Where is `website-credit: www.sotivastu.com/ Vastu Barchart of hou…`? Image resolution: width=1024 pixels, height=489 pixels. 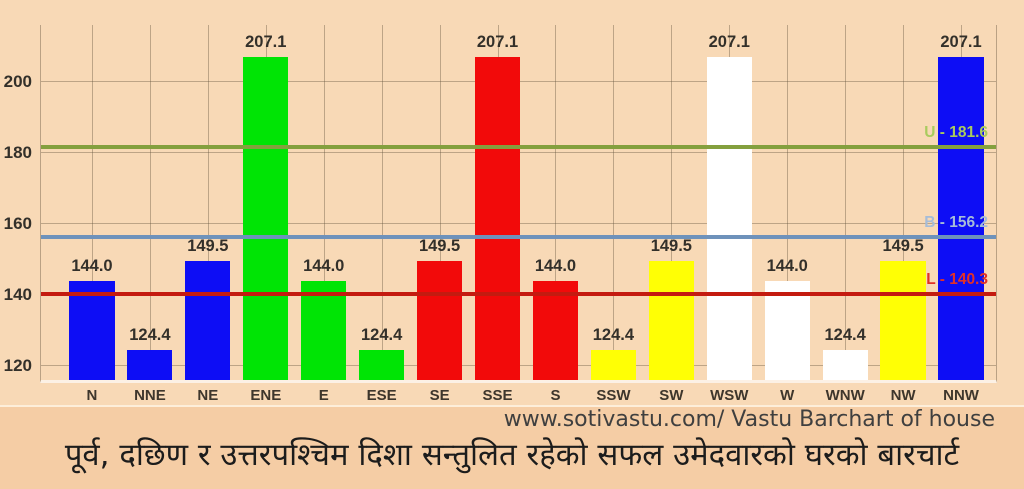 website-credit: www.sotivastu.com/ Vastu Barchart of hou… is located at coordinates (749, 419).